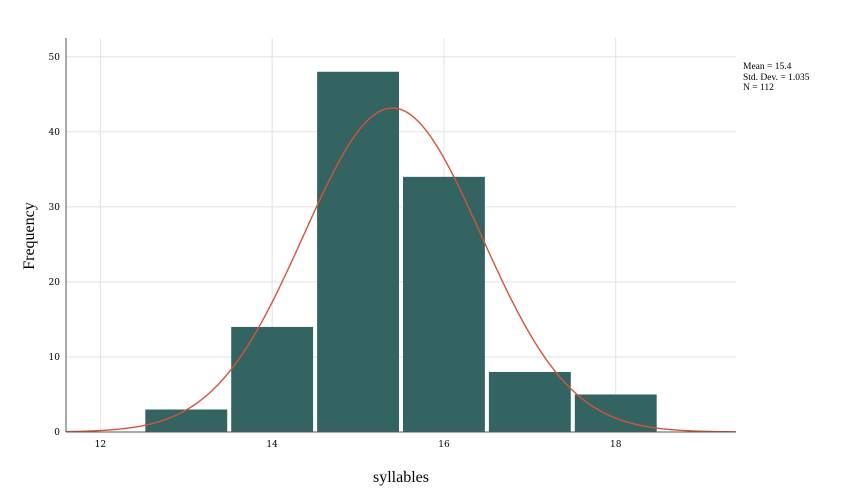 The height and width of the screenshot is (500, 850). I want to click on y-tick-label: 30, so click(55, 208).